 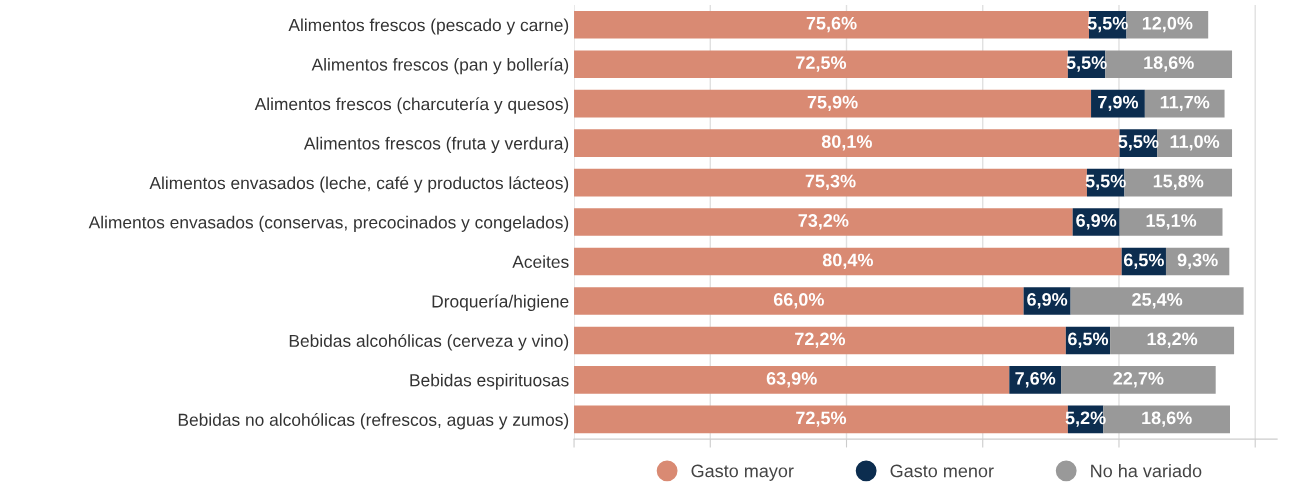 What do you see at coordinates (1118, 103) in the screenshot?
I see `data-label: 7,9%` at bounding box center [1118, 103].